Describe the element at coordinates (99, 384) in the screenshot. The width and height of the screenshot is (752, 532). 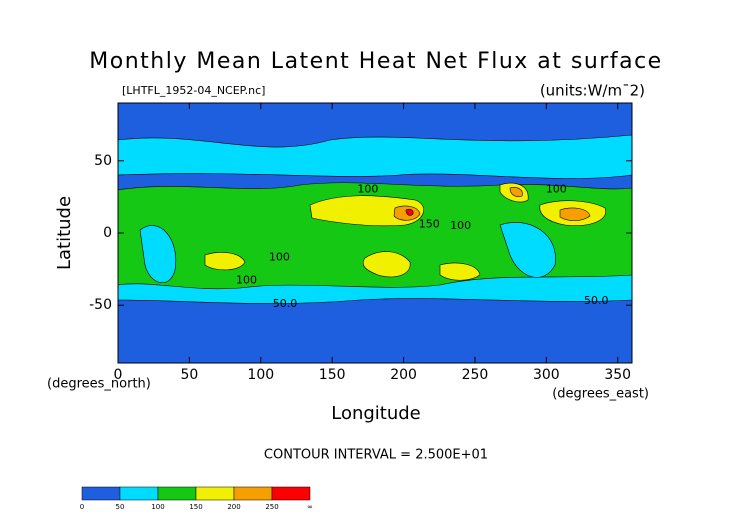
I see `y-unit-label: (degrees_north)` at that location.